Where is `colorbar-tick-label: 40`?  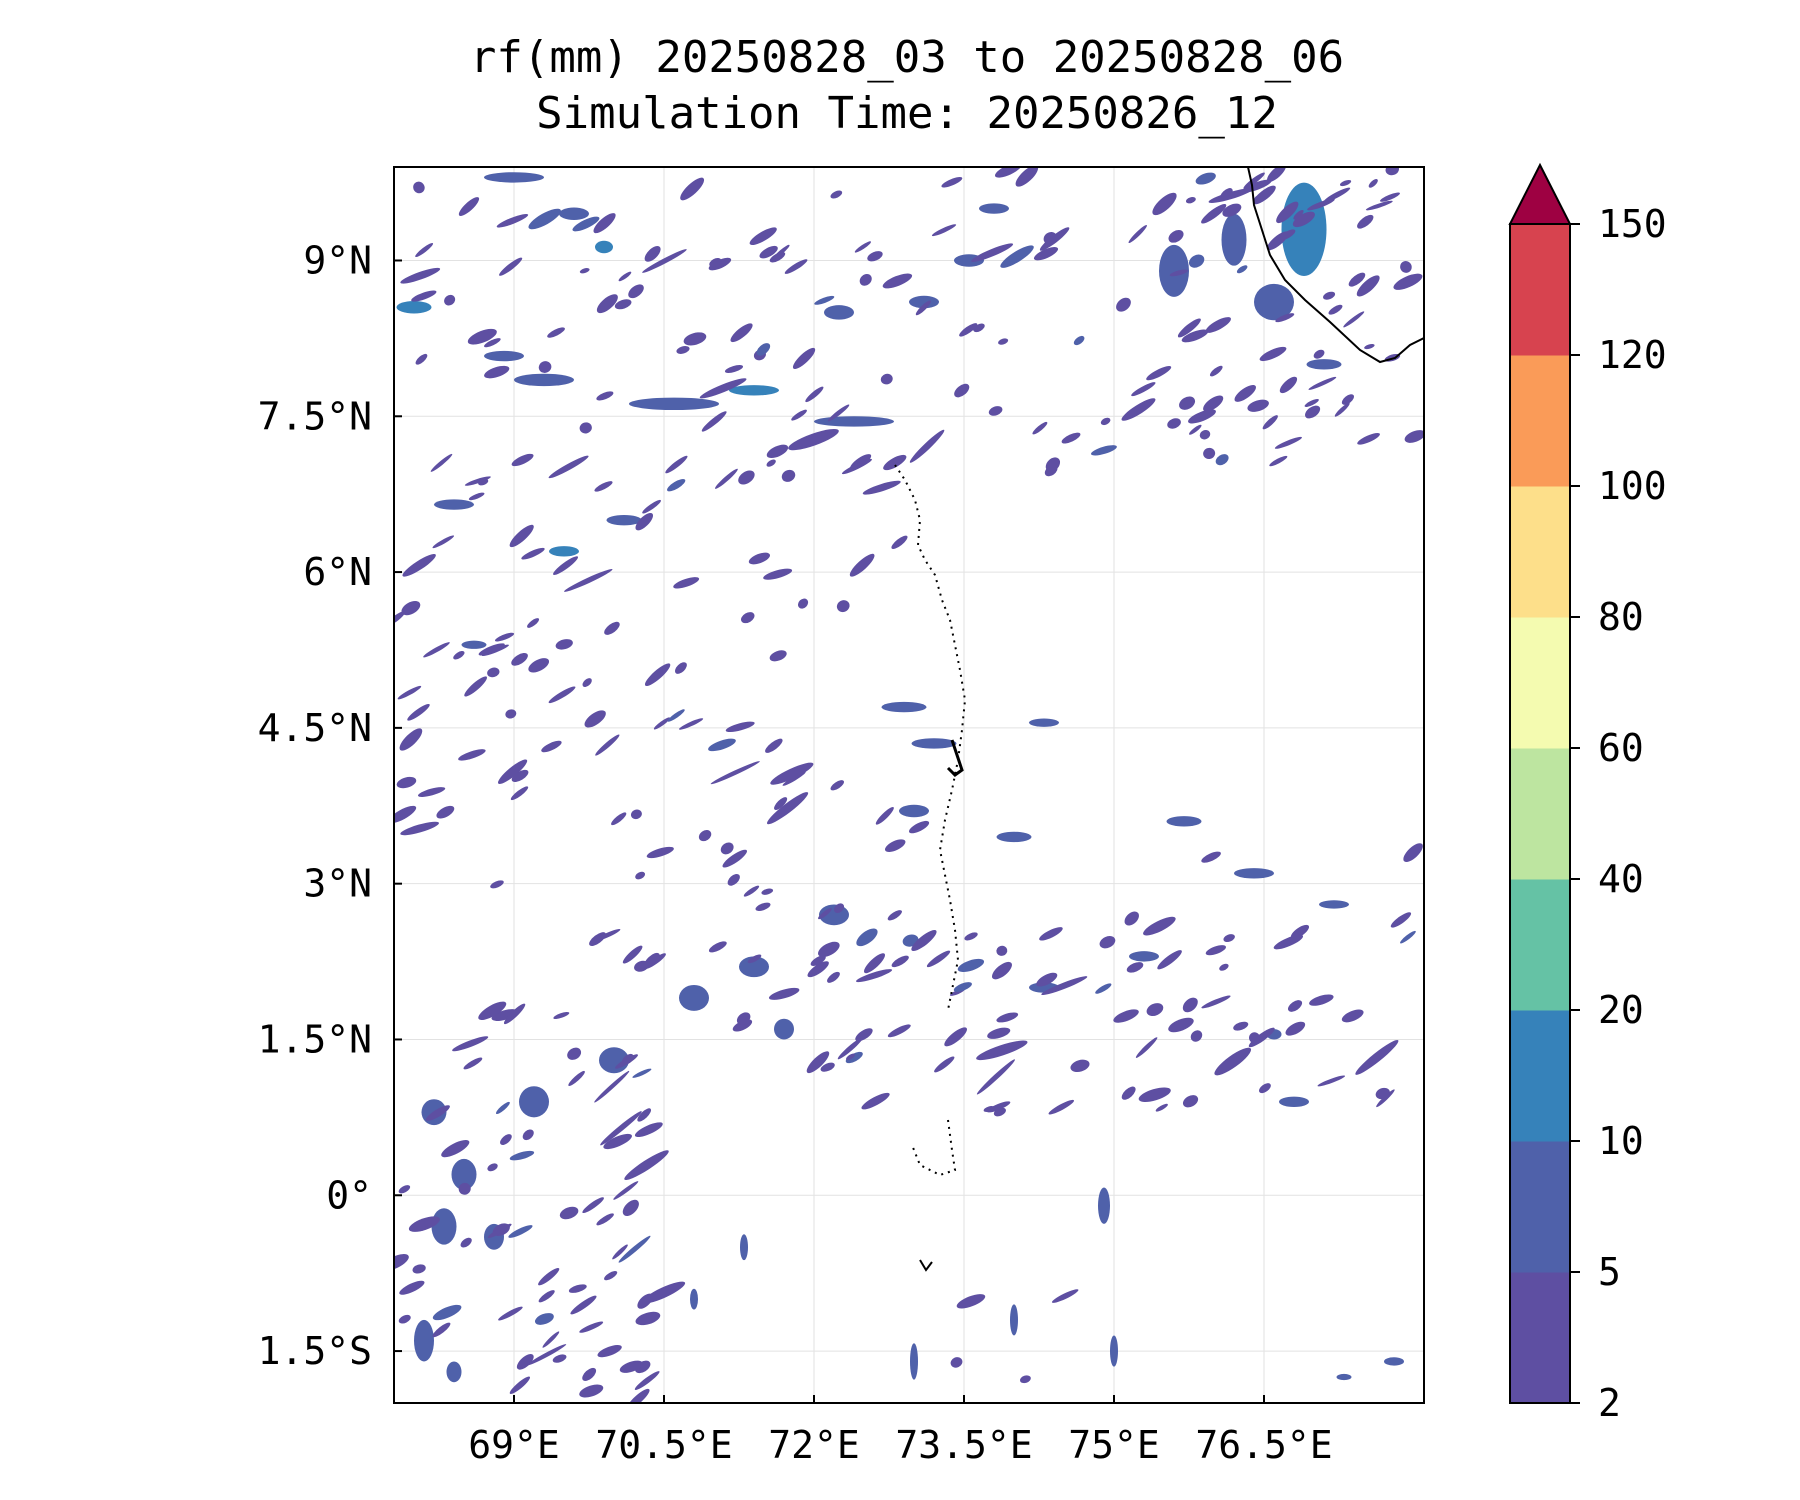 colorbar-tick-label: 40 is located at coordinates (1621, 879).